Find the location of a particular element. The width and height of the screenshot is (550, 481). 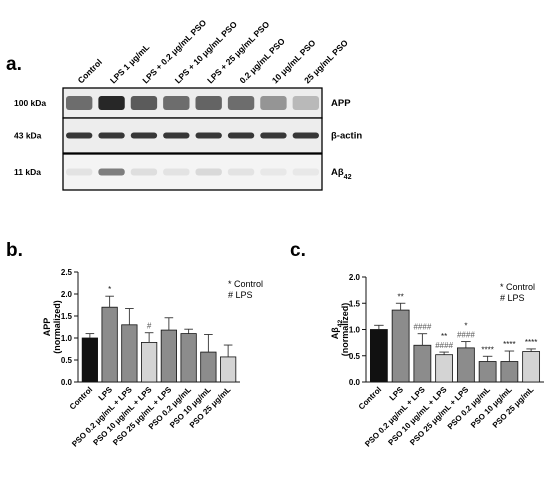

y-axis-label: APP is located at coordinates (47, 327).